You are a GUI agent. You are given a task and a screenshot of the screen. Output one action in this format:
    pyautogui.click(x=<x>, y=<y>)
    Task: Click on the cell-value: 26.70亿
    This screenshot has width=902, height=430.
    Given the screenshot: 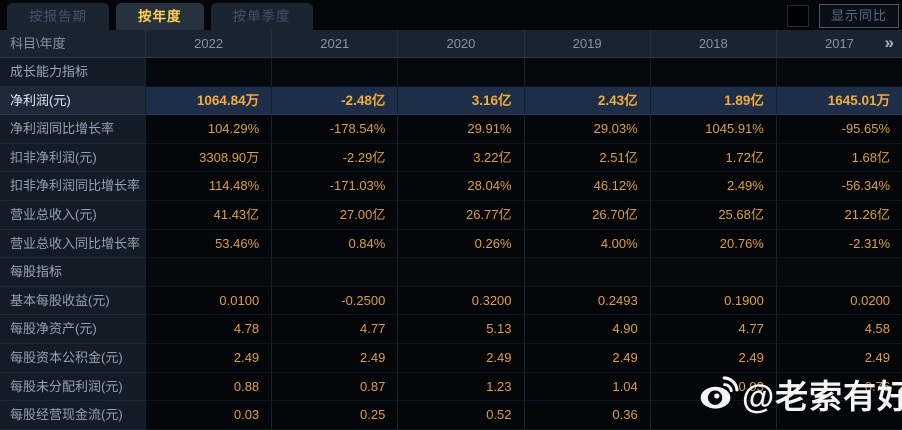 What is the action you would take?
    pyautogui.click(x=586, y=215)
    